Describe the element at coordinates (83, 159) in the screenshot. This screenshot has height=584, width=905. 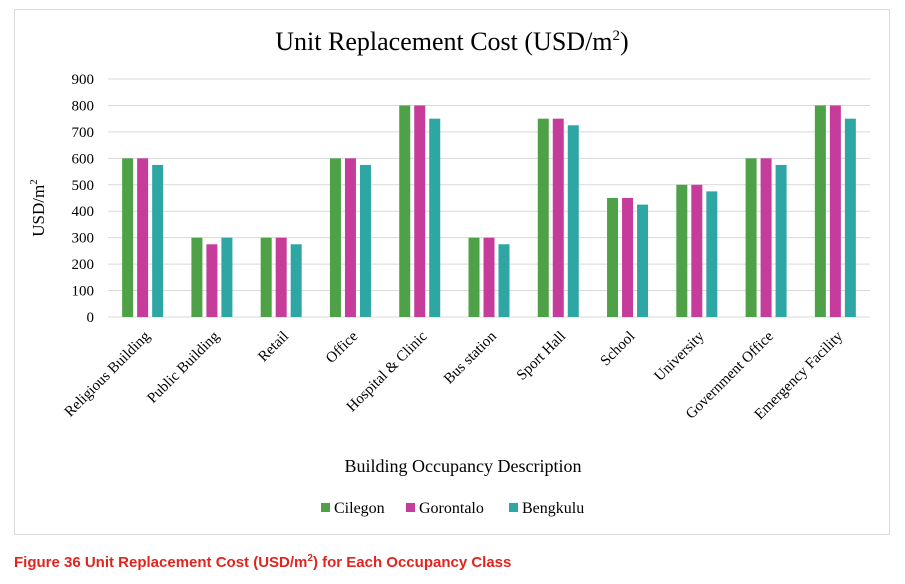
I see `y-tick-label: 600` at that location.